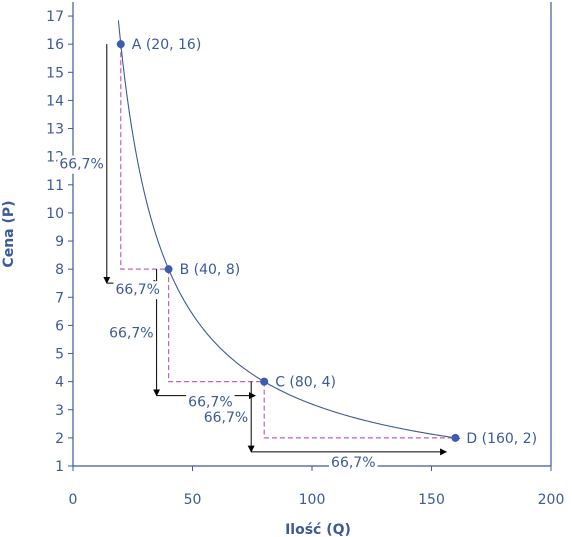  Describe the element at coordinates (59, 411) in the screenshot. I see `y-tick-label: 3` at that location.